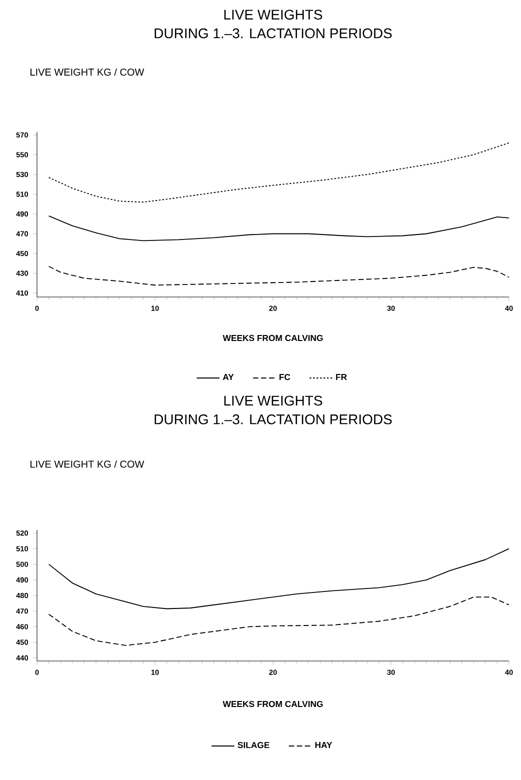 Image resolution: width=521 pixels, height=780 pixels. Describe the element at coordinates (228, 377) in the screenshot. I see `legend-label: AY` at that location.